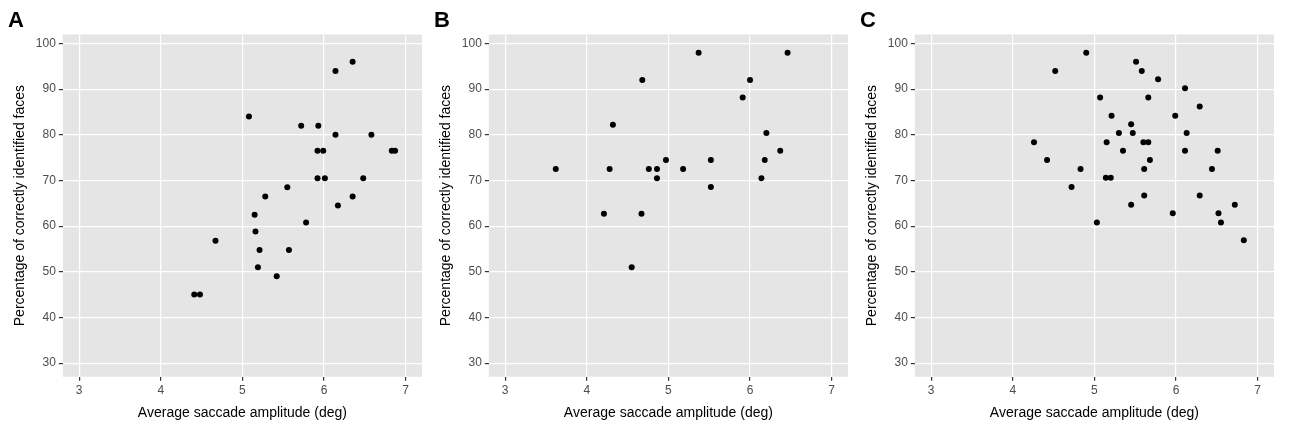  I want to click on y-tick-label: 100, so click(898, 42).